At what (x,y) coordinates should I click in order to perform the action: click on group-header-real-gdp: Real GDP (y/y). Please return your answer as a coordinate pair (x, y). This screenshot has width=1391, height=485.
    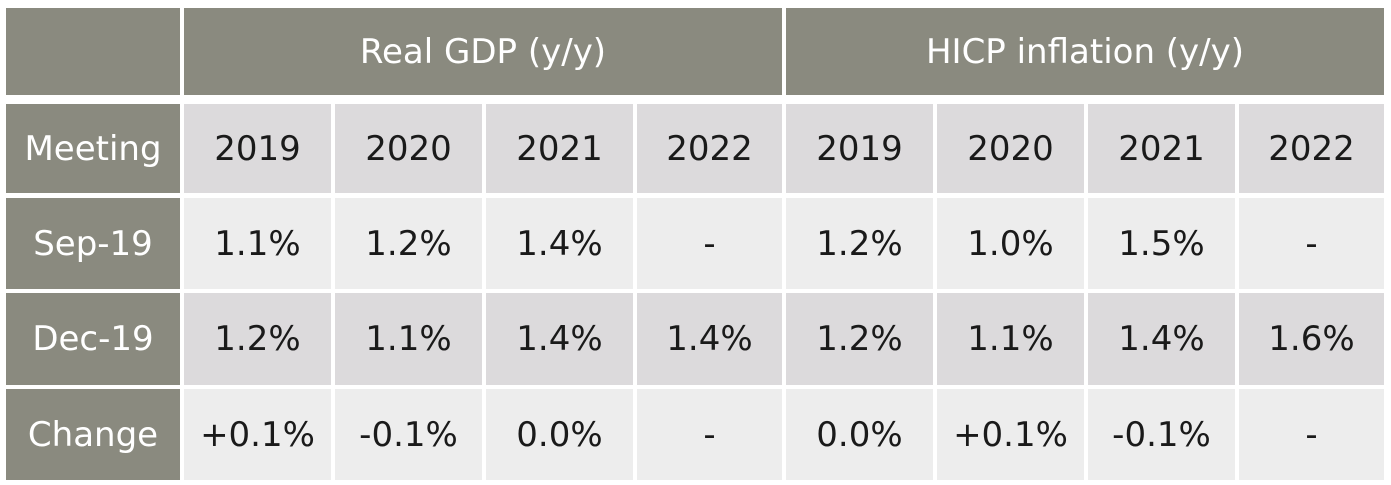
    Looking at the image, I should click on (483, 51).